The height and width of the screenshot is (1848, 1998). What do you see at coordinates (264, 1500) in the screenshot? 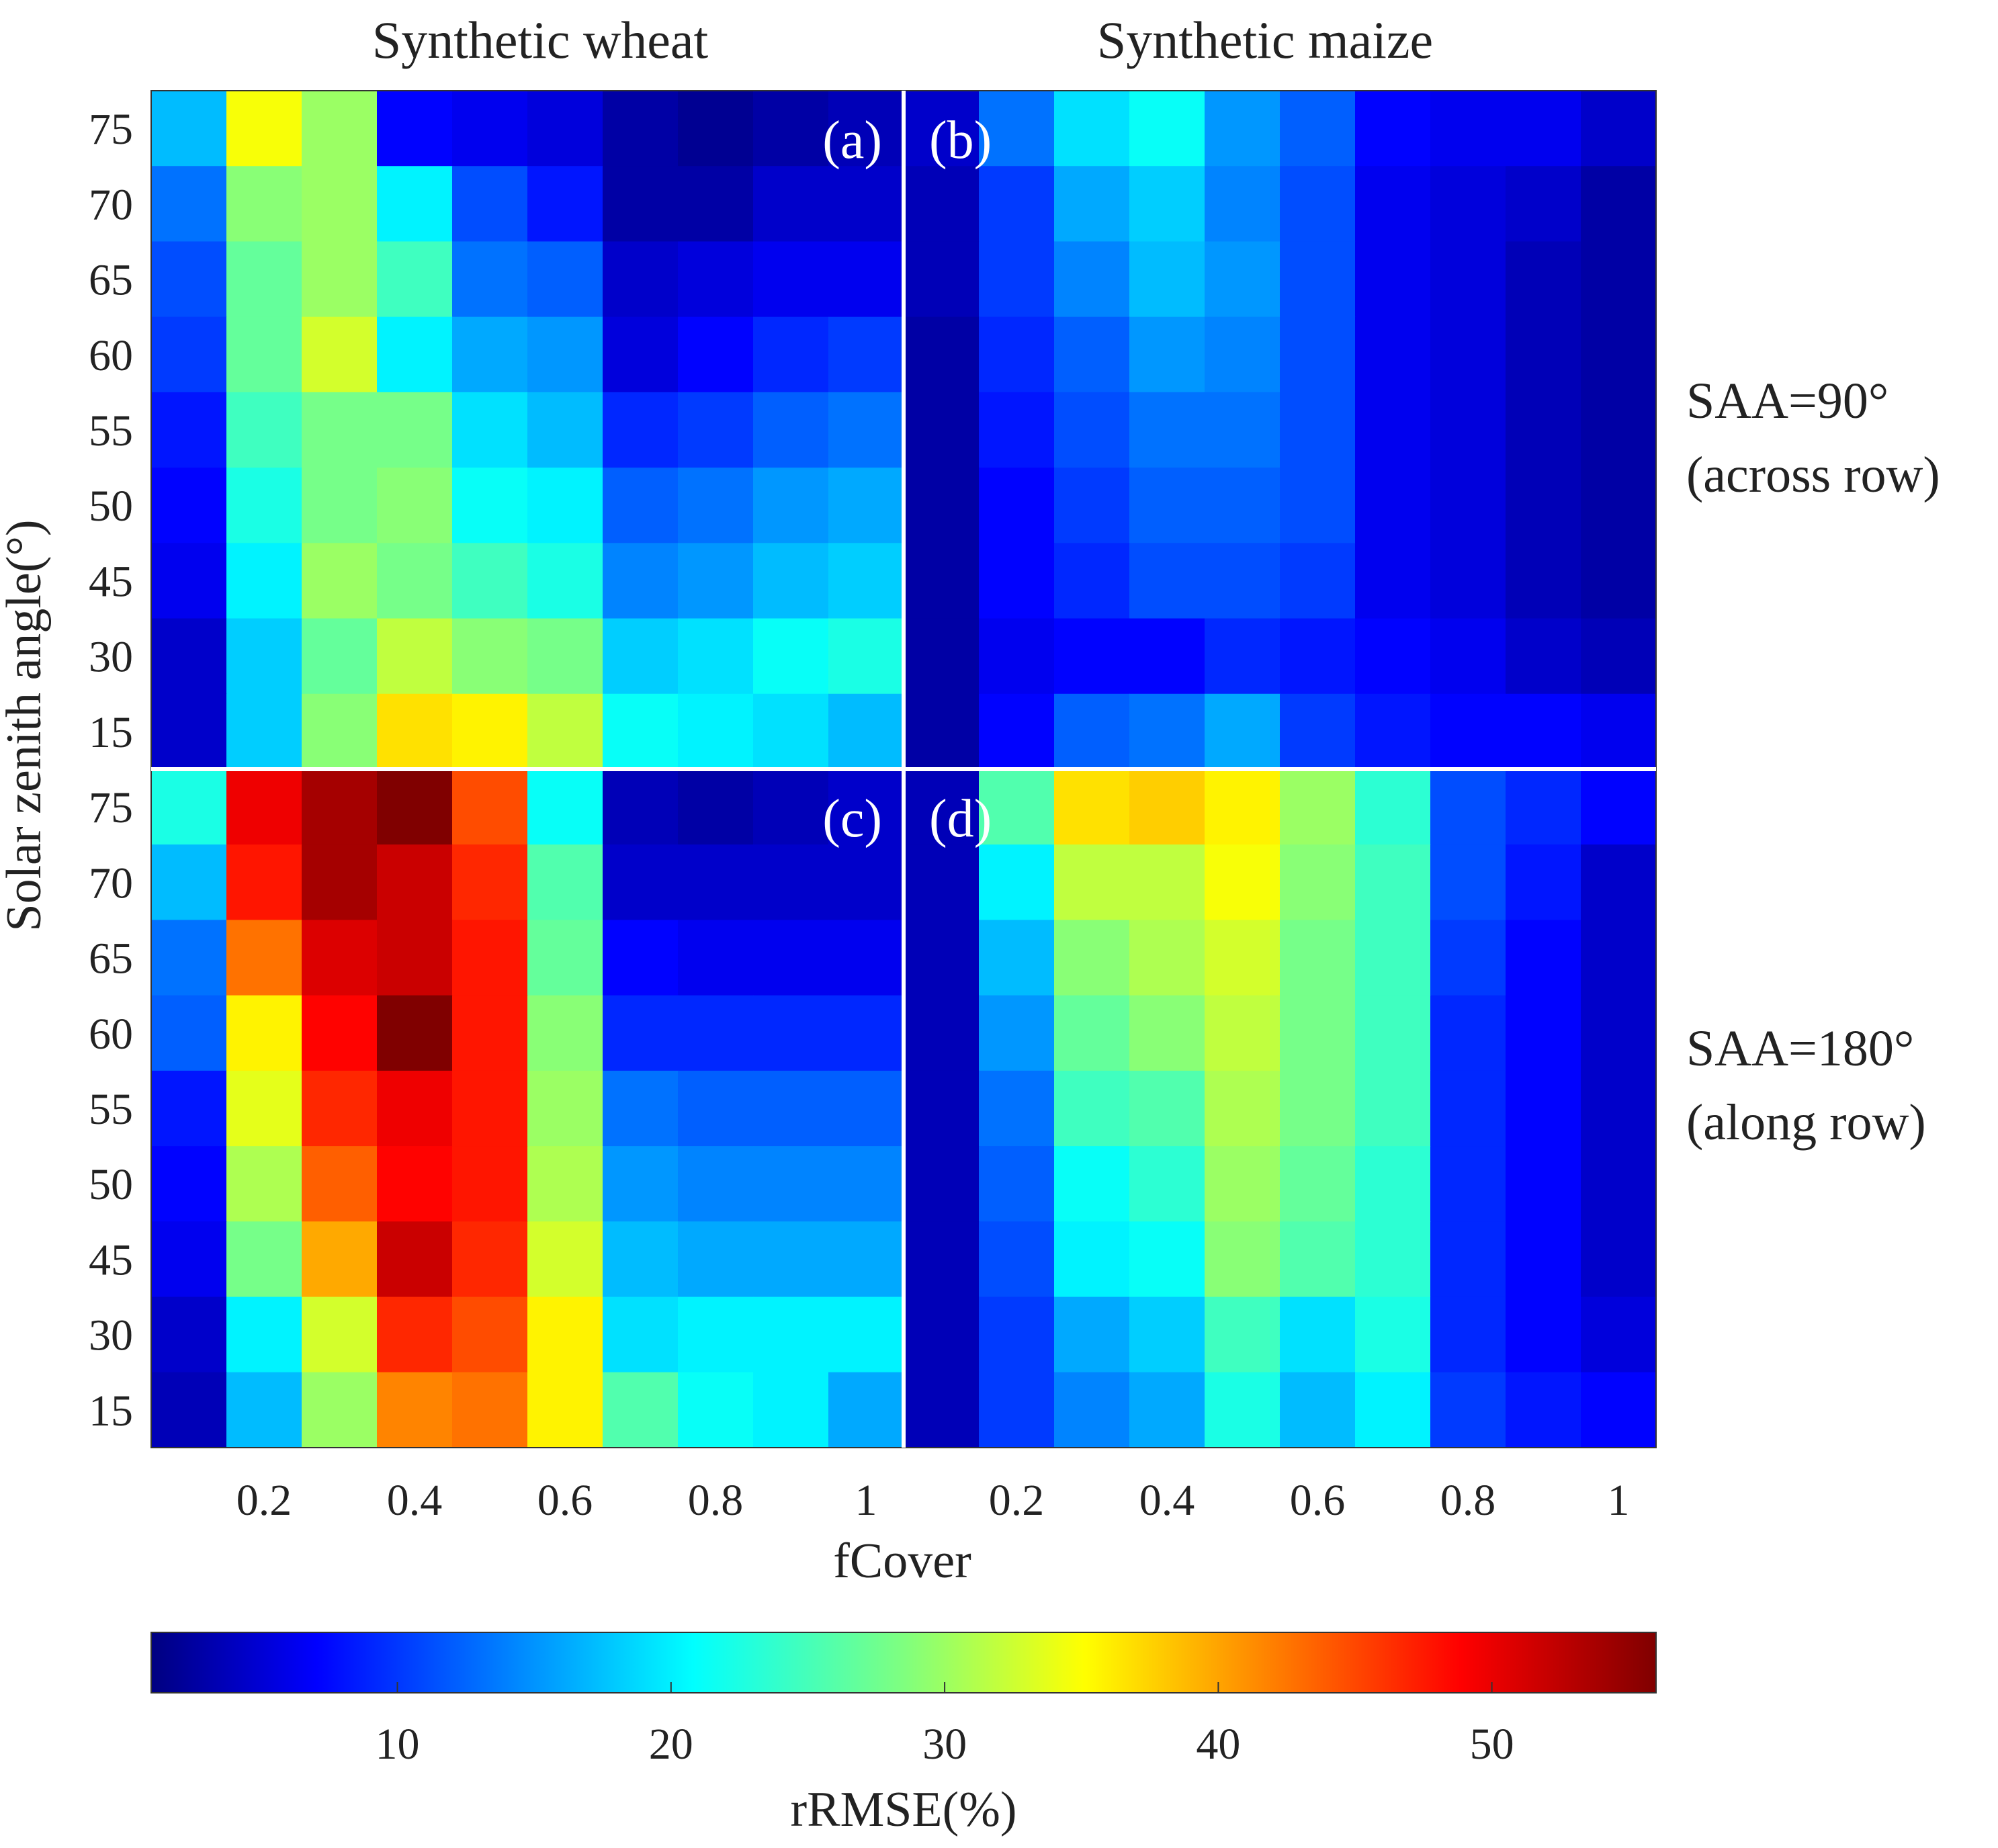
I see `x-tick-label: 0.2` at bounding box center [264, 1500].